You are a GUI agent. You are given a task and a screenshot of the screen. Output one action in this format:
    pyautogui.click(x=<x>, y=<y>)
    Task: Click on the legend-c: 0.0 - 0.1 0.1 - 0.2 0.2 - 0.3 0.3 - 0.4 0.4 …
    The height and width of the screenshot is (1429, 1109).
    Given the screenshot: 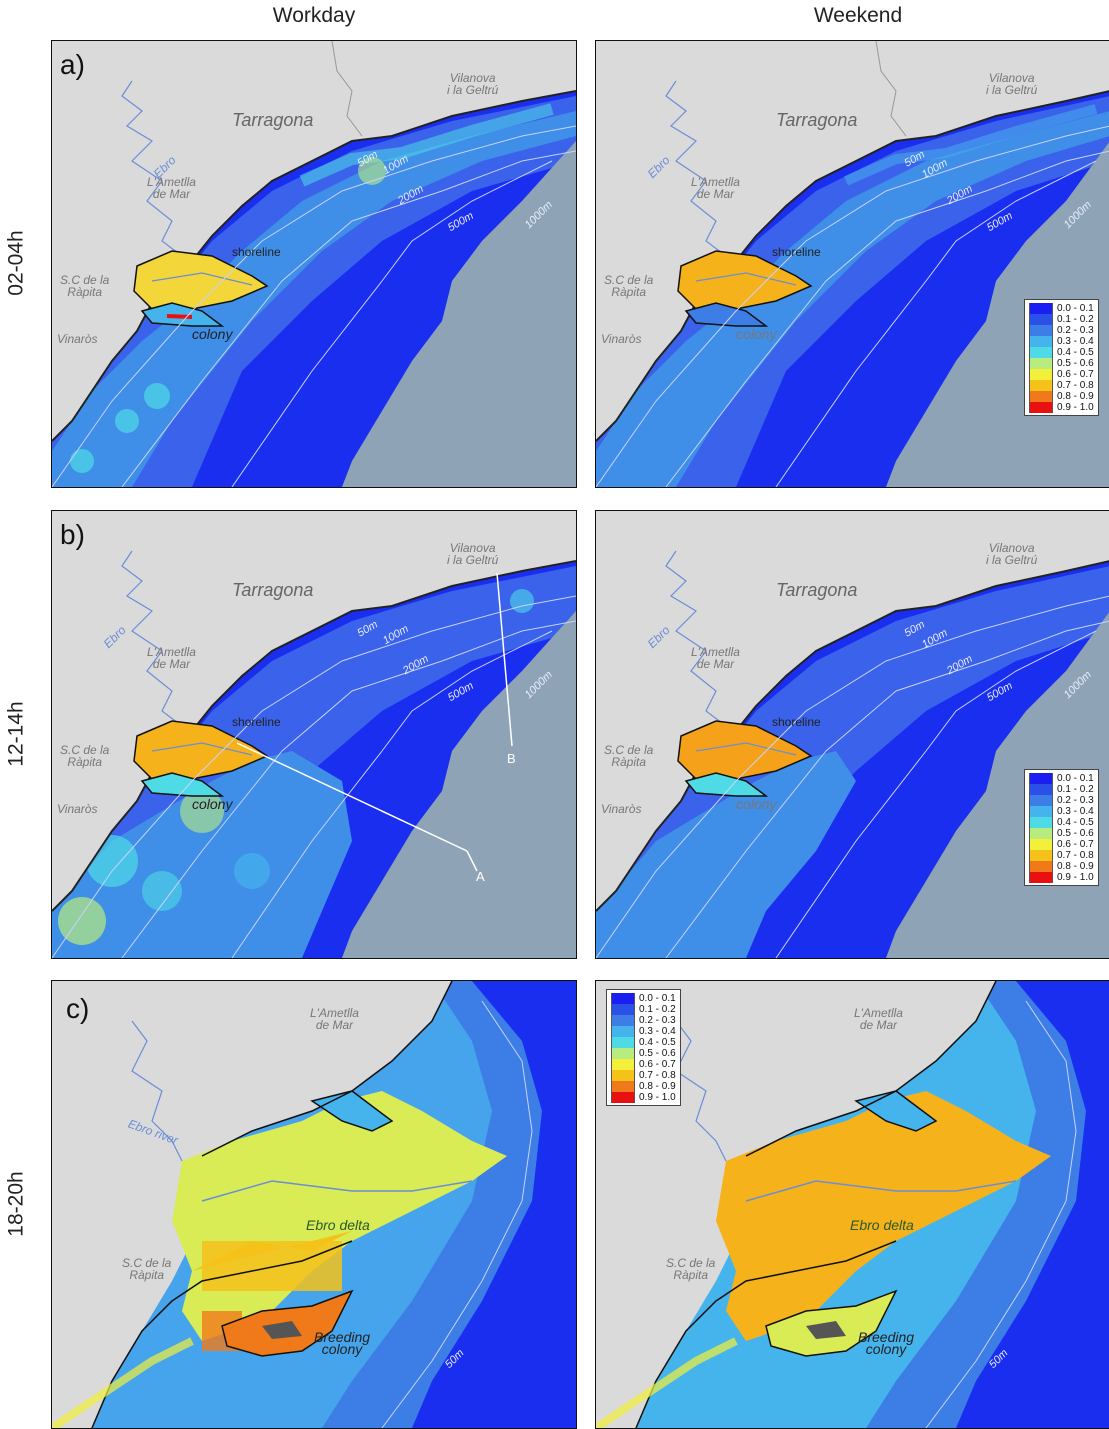 What is the action you would take?
    pyautogui.click(x=643, y=1047)
    